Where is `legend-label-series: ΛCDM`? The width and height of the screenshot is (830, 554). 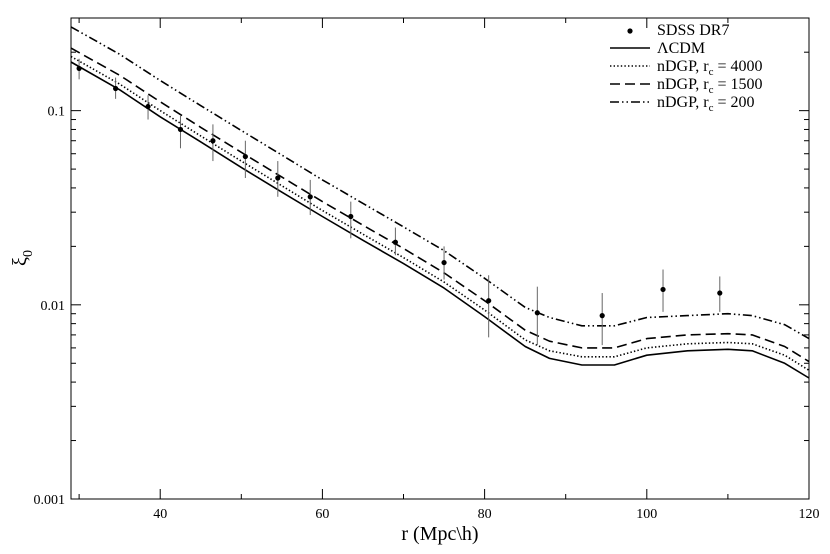
legend-label-series: ΛCDM is located at coordinates (681, 48).